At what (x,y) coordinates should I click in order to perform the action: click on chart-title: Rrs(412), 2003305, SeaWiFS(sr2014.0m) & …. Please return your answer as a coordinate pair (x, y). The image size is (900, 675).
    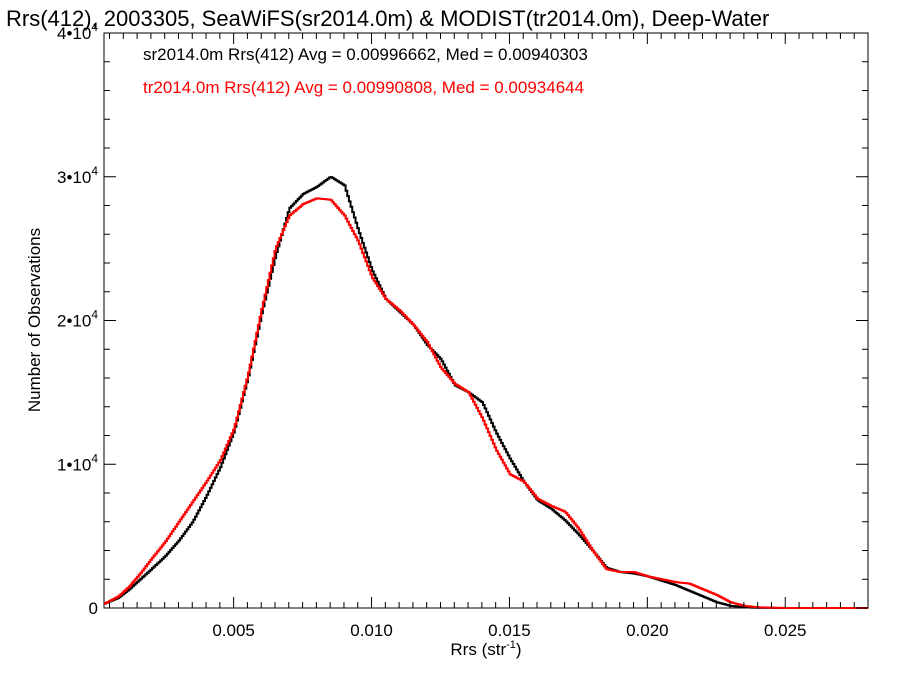
    Looking at the image, I should click on (387, 18).